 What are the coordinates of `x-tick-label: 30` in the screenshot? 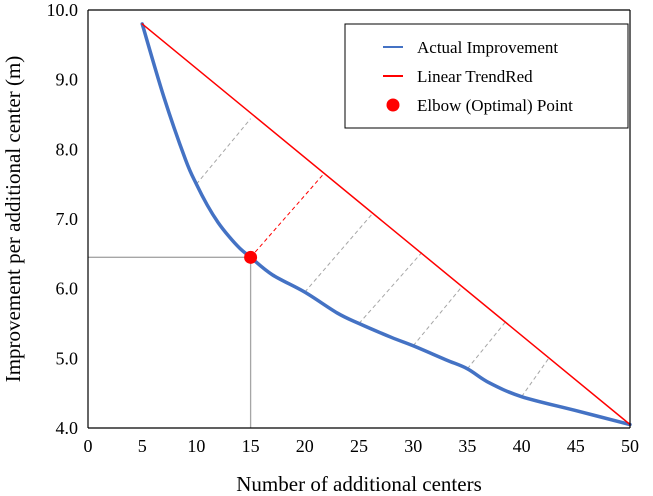 It's located at (413, 446).